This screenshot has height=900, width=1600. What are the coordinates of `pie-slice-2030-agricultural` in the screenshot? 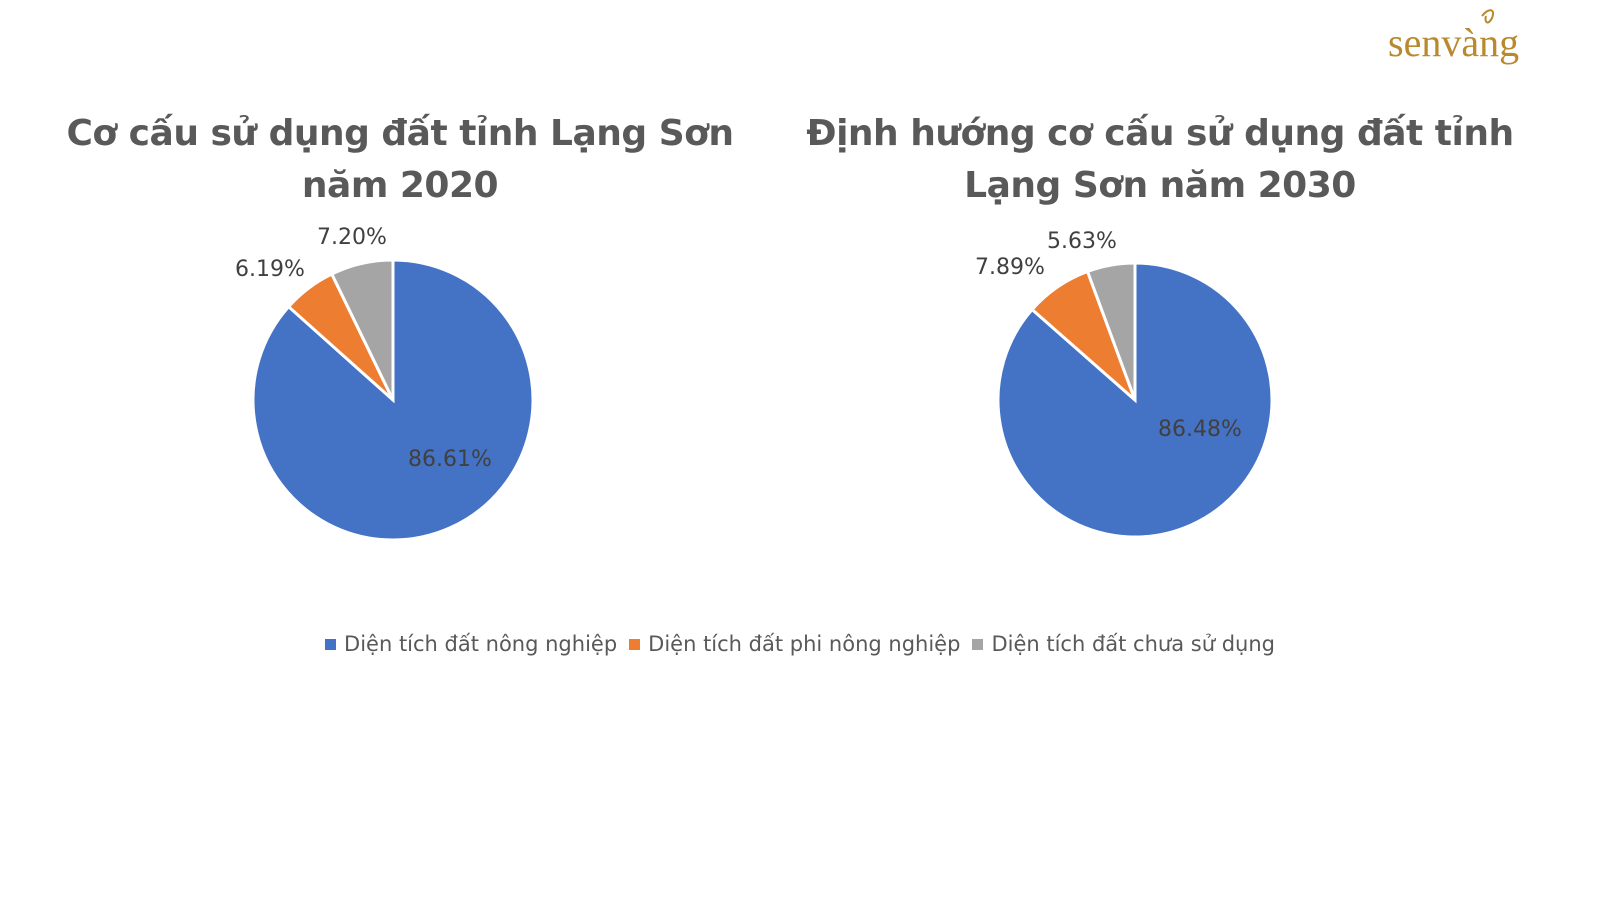 It's located at (1135, 400).